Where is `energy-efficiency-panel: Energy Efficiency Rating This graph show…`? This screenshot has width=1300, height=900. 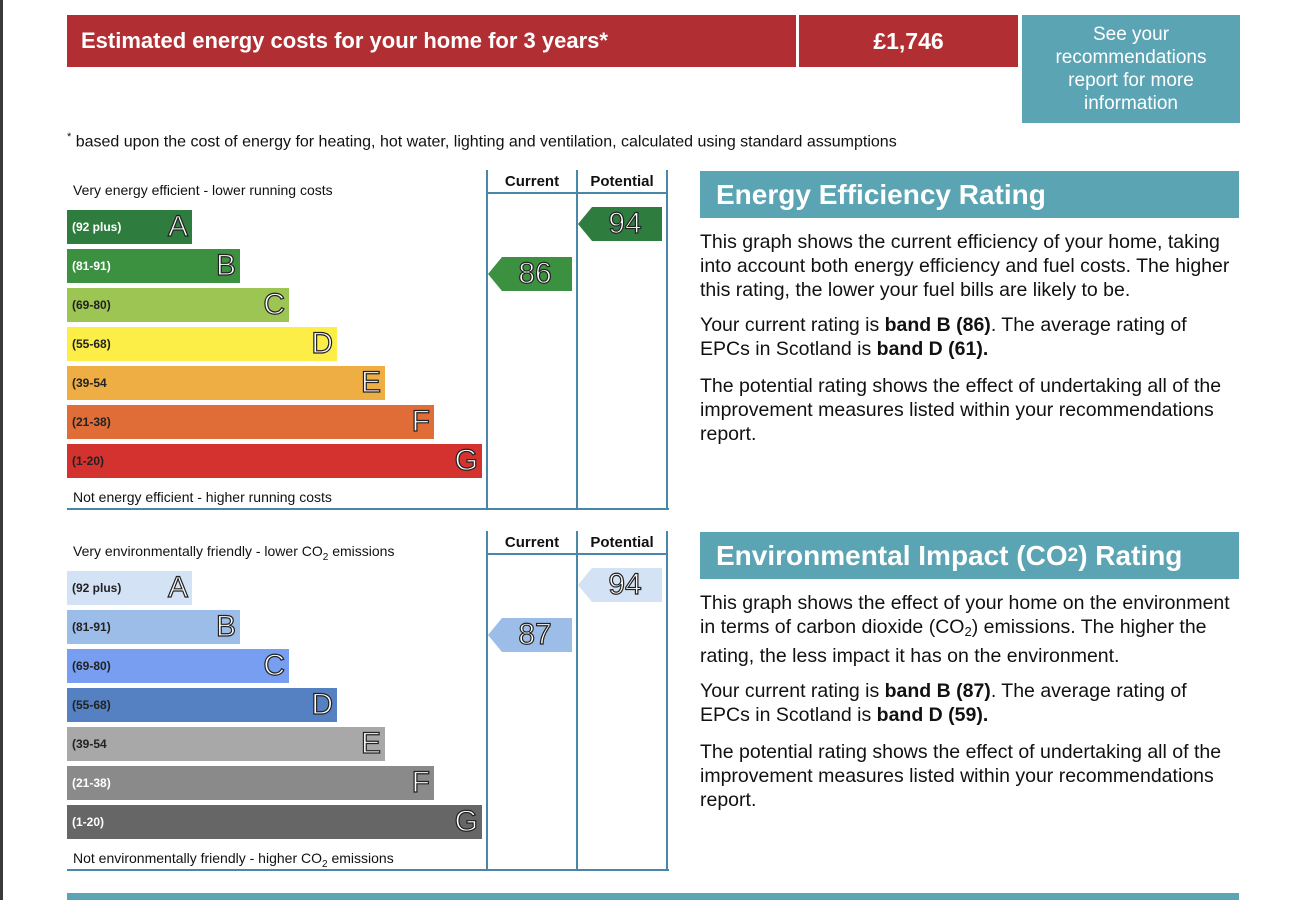
energy-efficiency-panel: Energy Efficiency Rating This graph show… is located at coordinates (969, 308).